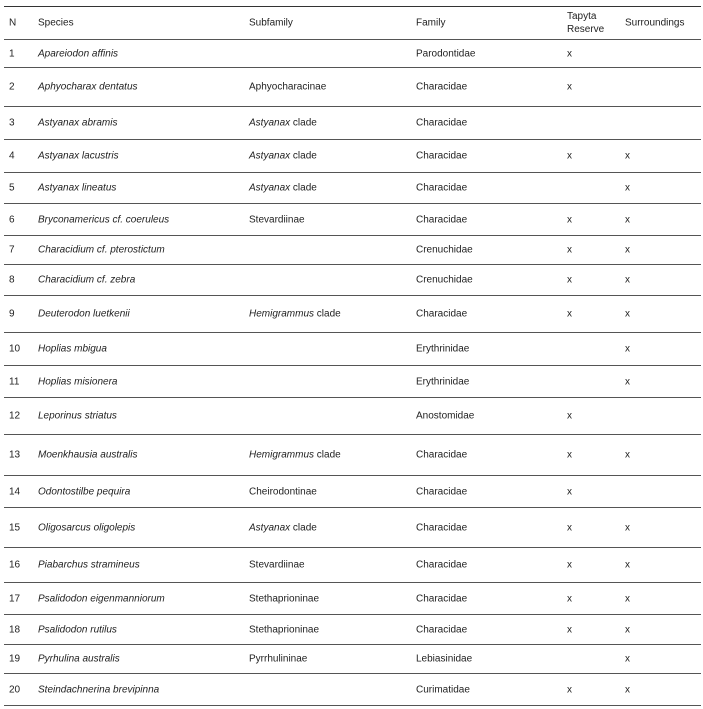 This screenshot has height=709, width=703. Describe the element at coordinates (585, 23) in the screenshot. I see `header-tapyta-reserve: Tapyta Reserve` at that location.